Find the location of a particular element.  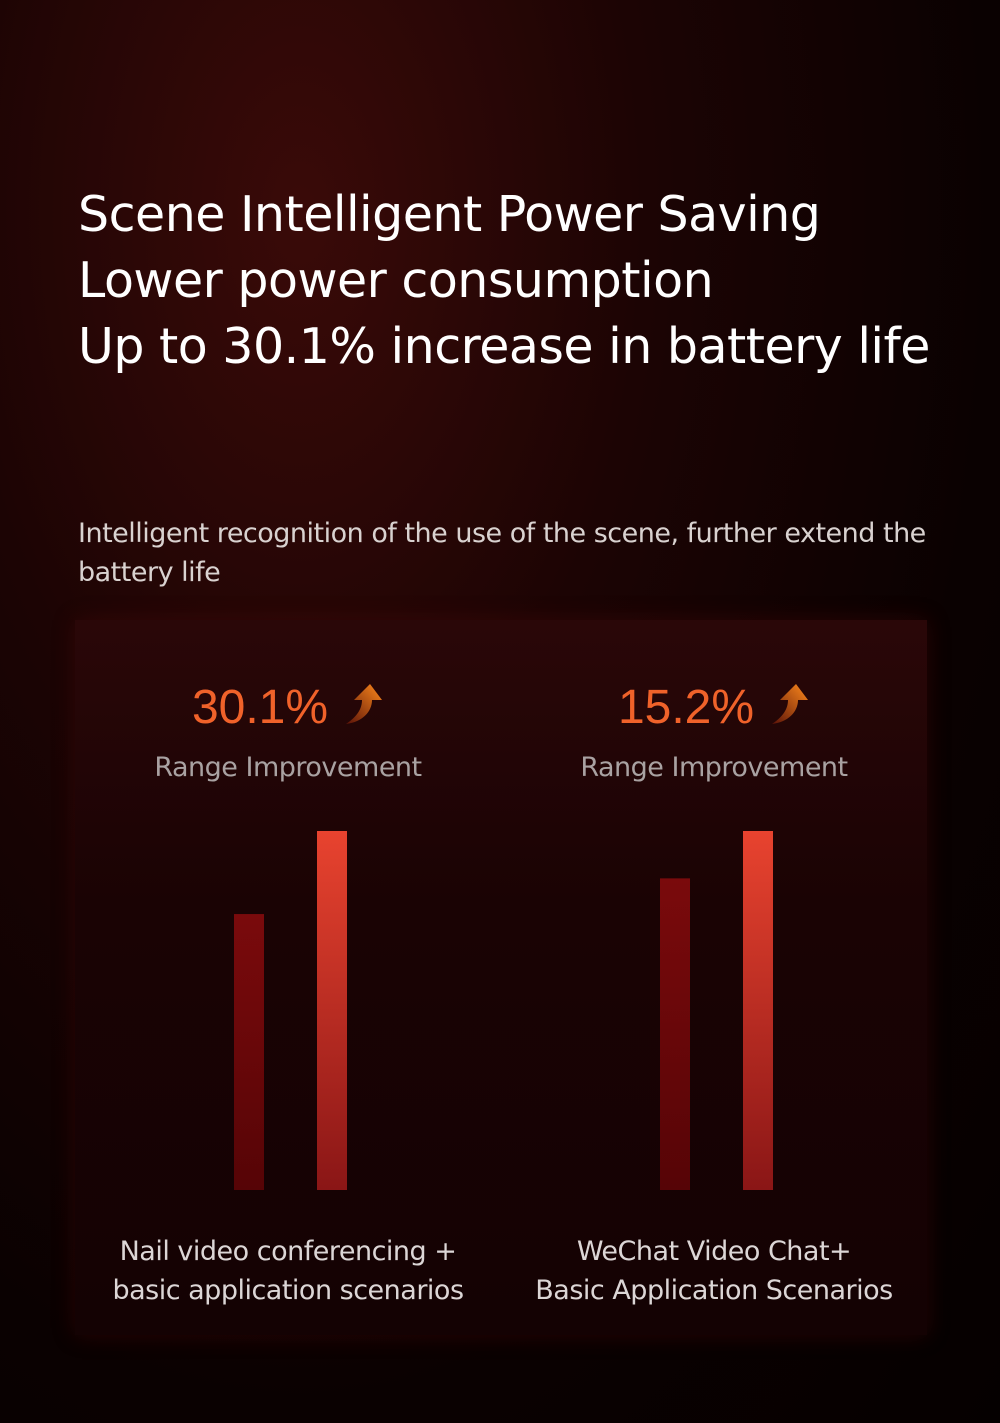

headline-line-1: Scene Intelligent Power Saving is located at coordinates (449, 214).